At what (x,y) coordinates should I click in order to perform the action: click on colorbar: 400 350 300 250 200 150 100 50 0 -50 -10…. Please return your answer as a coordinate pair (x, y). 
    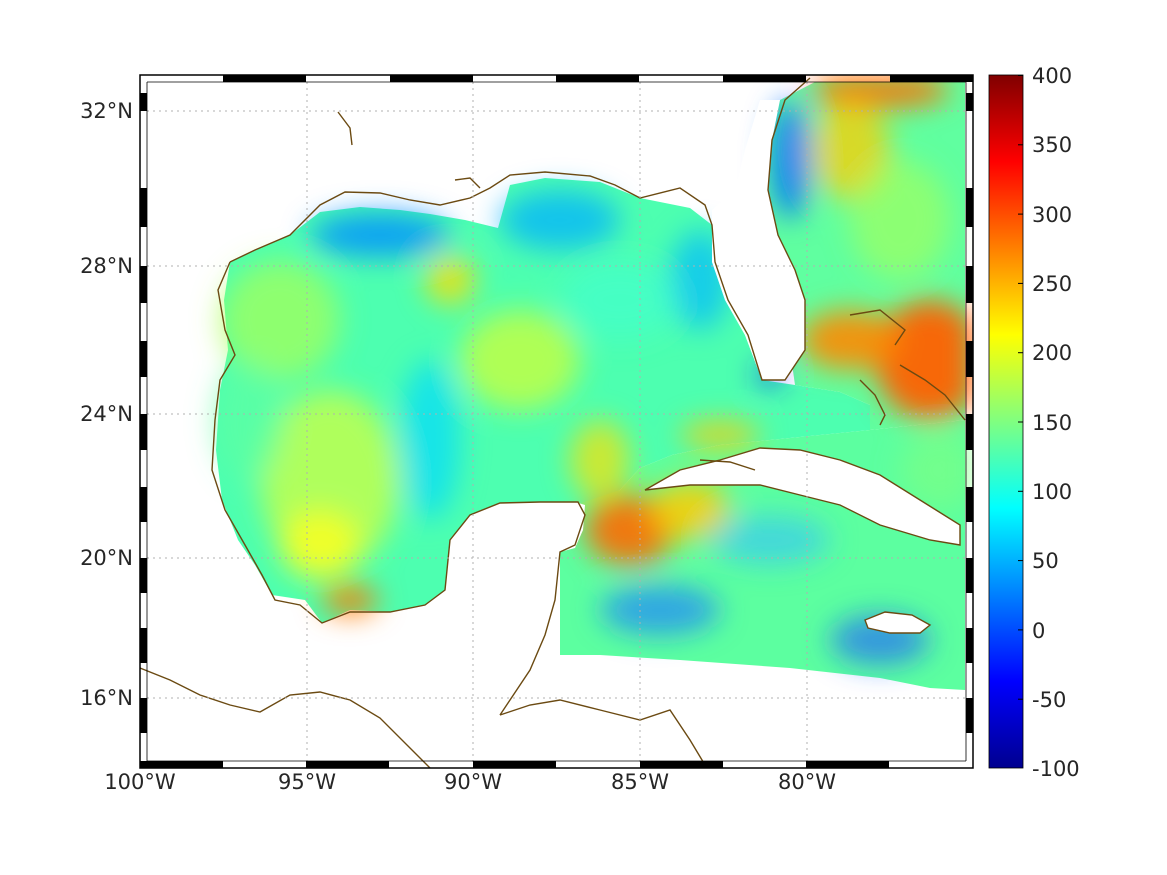
    Looking at the image, I should click on (1034, 422).